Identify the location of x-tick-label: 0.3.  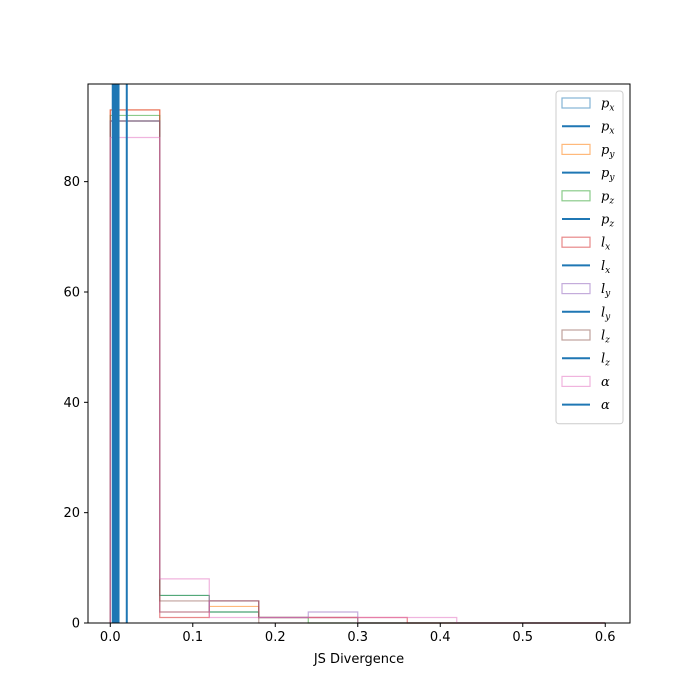
(357, 637).